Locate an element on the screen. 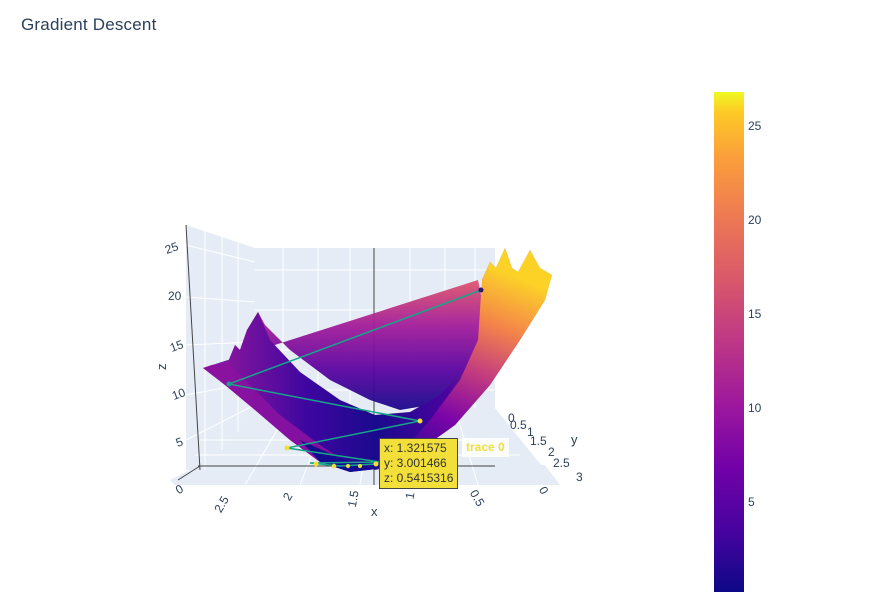  colorbar-tick: 5 is located at coordinates (751, 502).